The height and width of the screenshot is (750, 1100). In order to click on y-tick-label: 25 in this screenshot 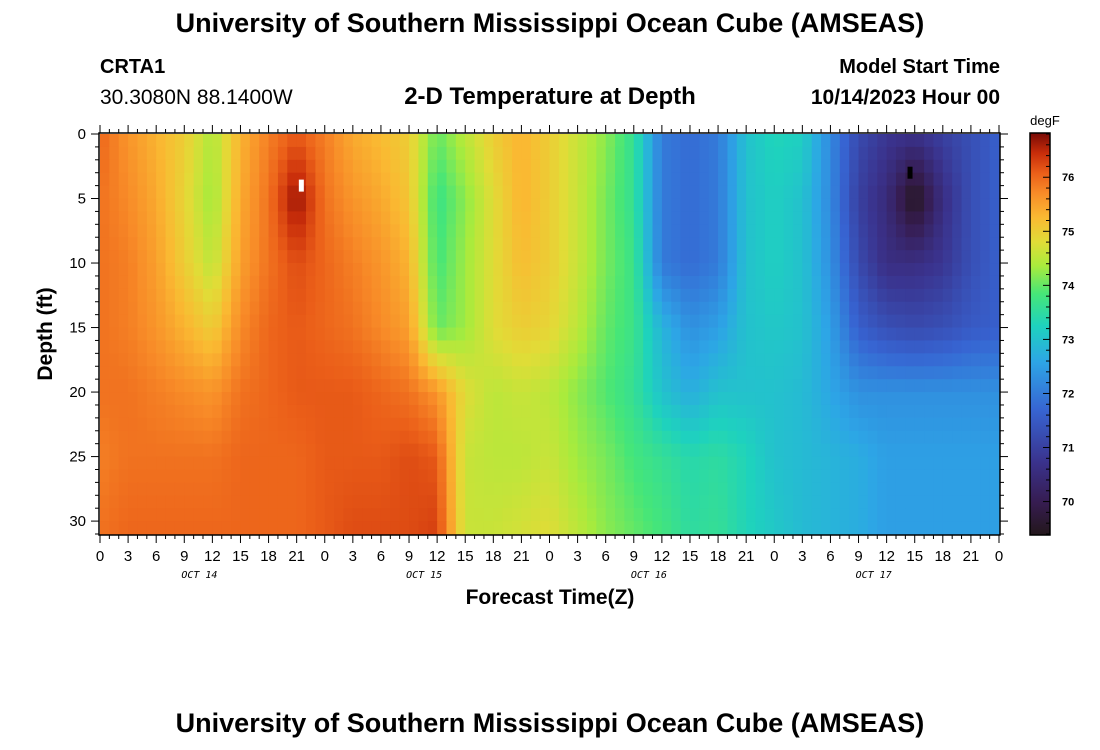, I will do `click(77, 457)`.